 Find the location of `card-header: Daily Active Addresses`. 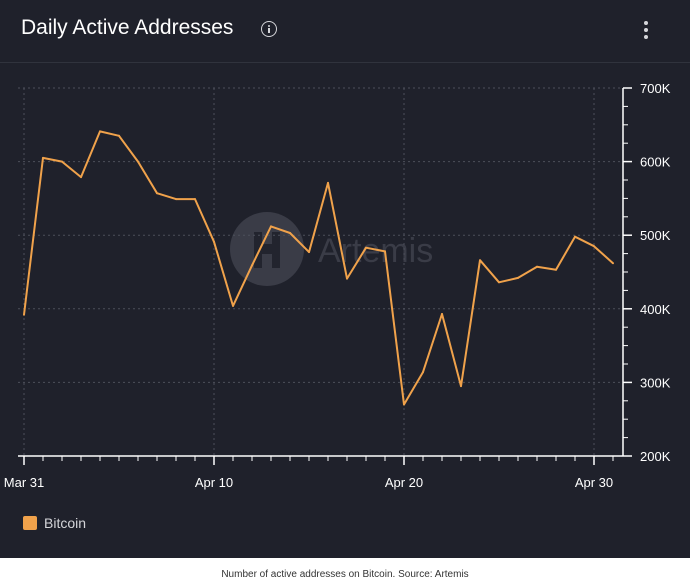

card-header: Daily Active Addresses is located at coordinates (345, 31).